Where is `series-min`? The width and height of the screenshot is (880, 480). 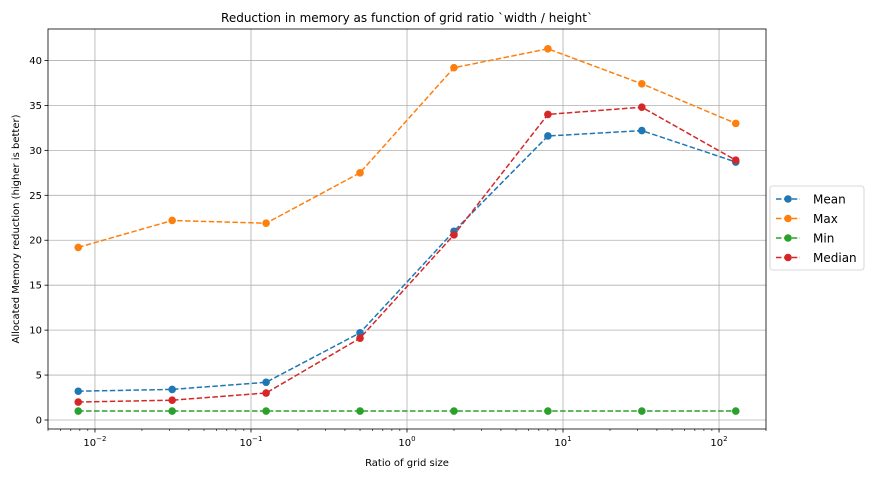
series-min is located at coordinates (407, 411).